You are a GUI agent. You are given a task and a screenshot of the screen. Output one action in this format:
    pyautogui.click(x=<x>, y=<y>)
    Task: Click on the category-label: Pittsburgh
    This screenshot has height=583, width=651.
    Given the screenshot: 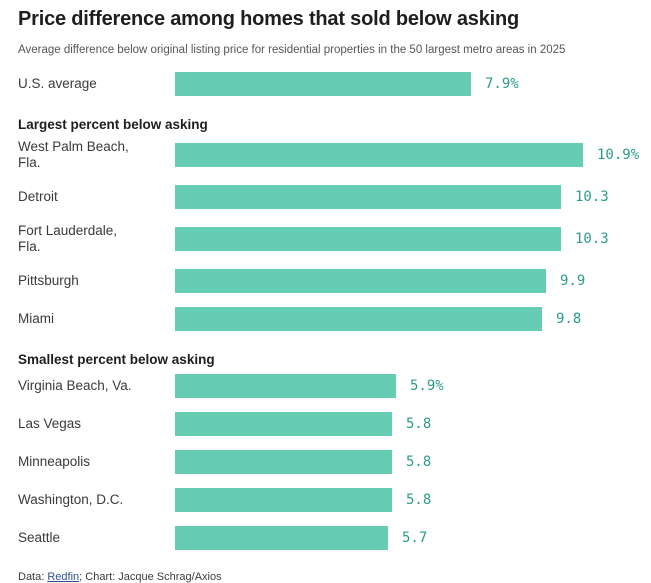 What is the action you would take?
    pyautogui.click(x=96, y=281)
    